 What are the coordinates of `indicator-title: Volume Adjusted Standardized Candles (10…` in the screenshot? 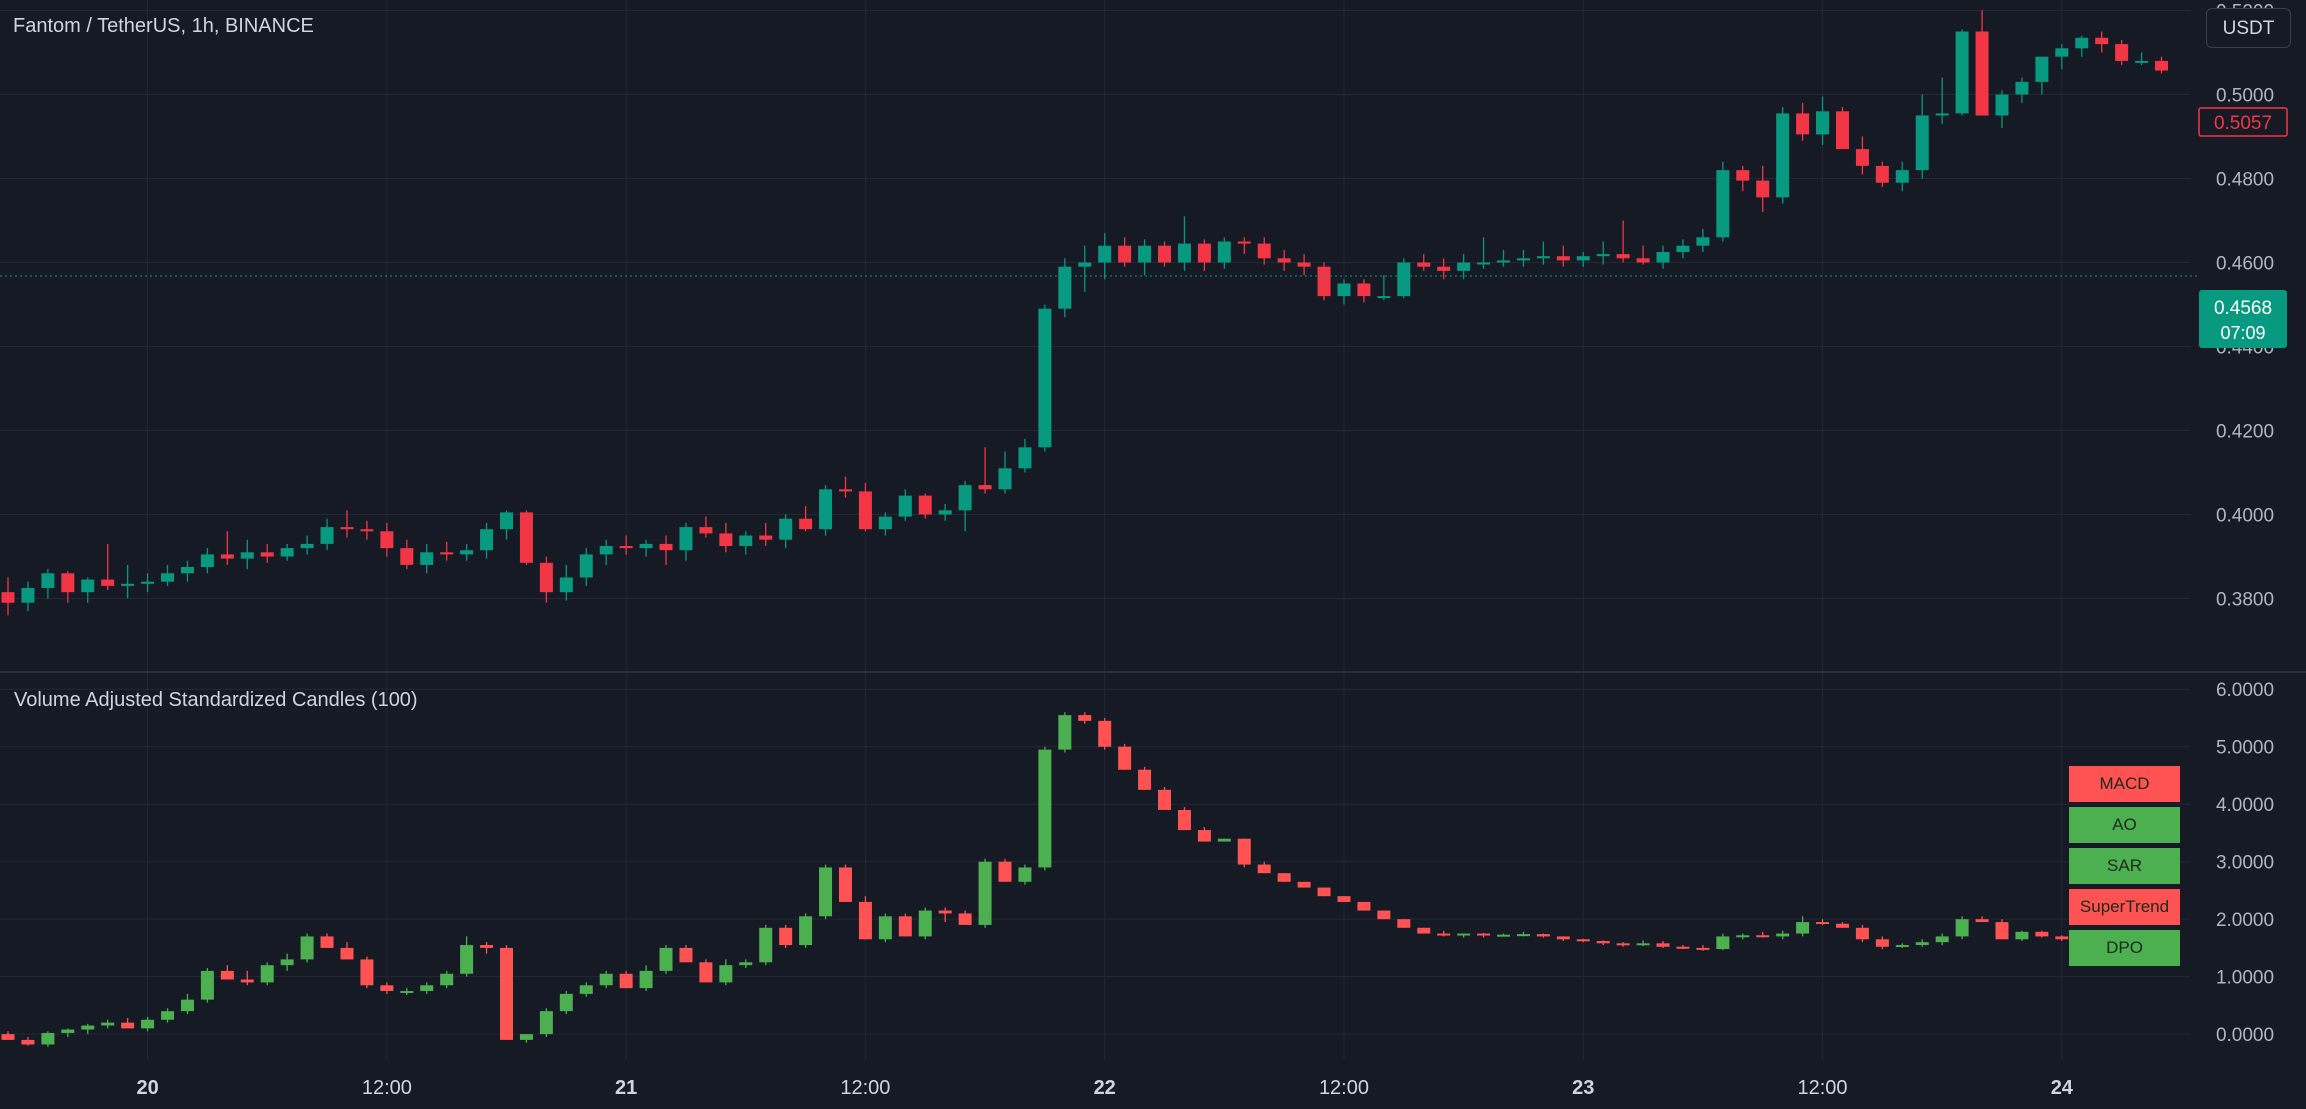 It's located at (216, 700).